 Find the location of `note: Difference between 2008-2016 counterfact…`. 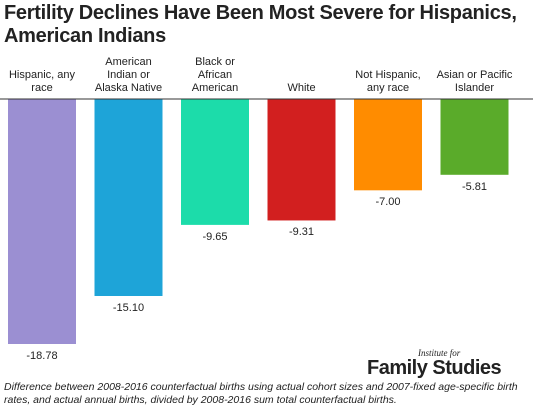

note: Difference between 2008-2016 counterfact… is located at coordinates (261, 393).